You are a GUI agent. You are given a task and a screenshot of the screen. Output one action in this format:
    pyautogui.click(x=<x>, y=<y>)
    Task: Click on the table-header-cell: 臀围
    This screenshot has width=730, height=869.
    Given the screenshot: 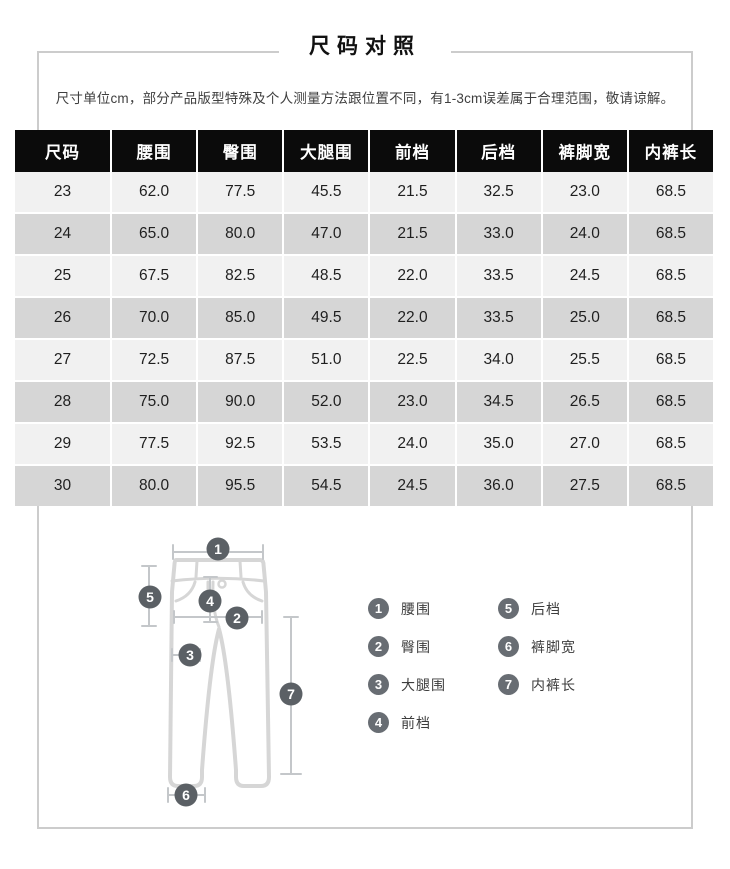 What is the action you would take?
    pyautogui.click(x=240, y=151)
    